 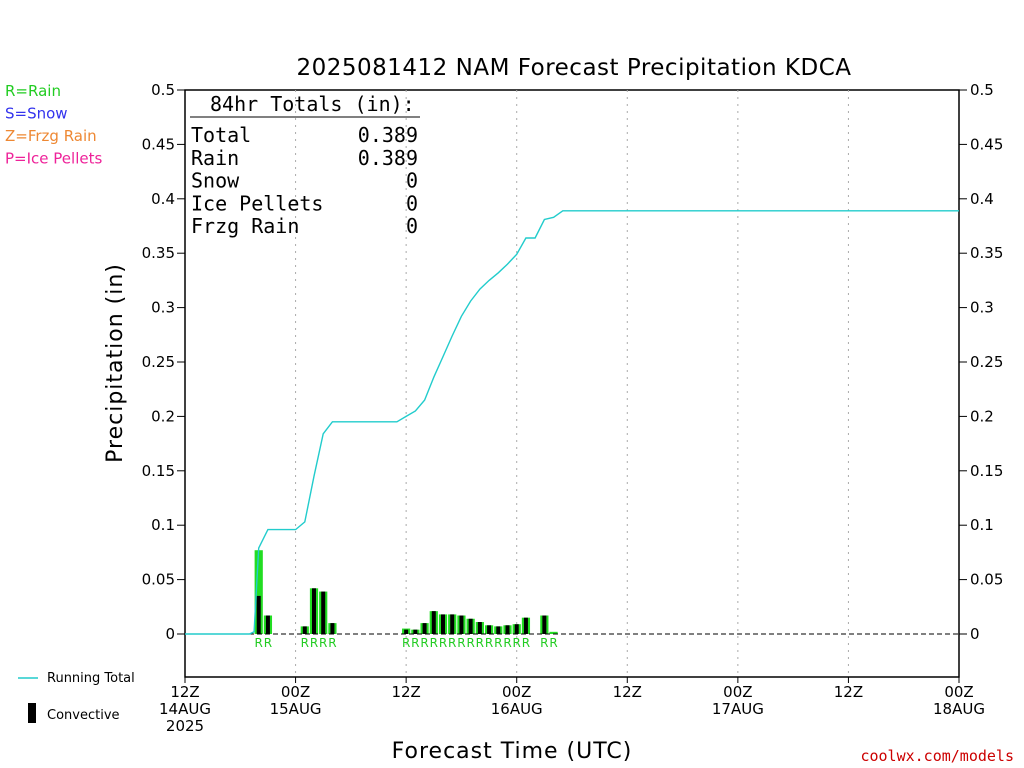 What do you see at coordinates (215, 181) in the screenshot?
I see `totals-row-label: Snow` at bounding box center [215, 181].